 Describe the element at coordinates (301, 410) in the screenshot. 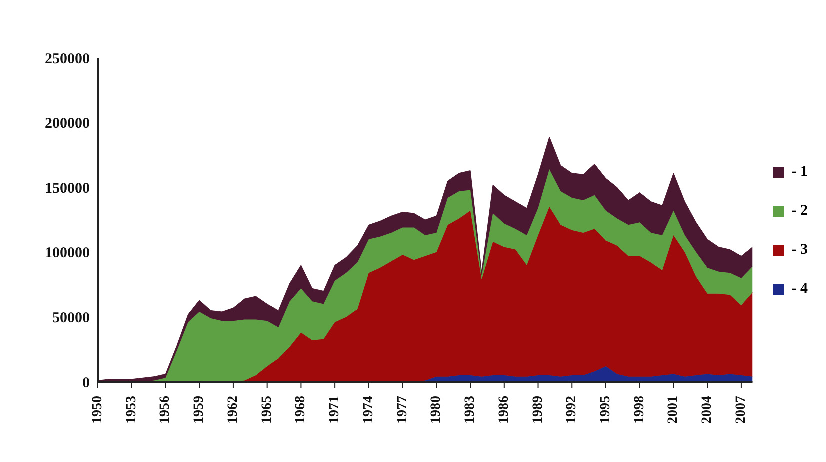

I see `x-tick-label: 1968` at that location.